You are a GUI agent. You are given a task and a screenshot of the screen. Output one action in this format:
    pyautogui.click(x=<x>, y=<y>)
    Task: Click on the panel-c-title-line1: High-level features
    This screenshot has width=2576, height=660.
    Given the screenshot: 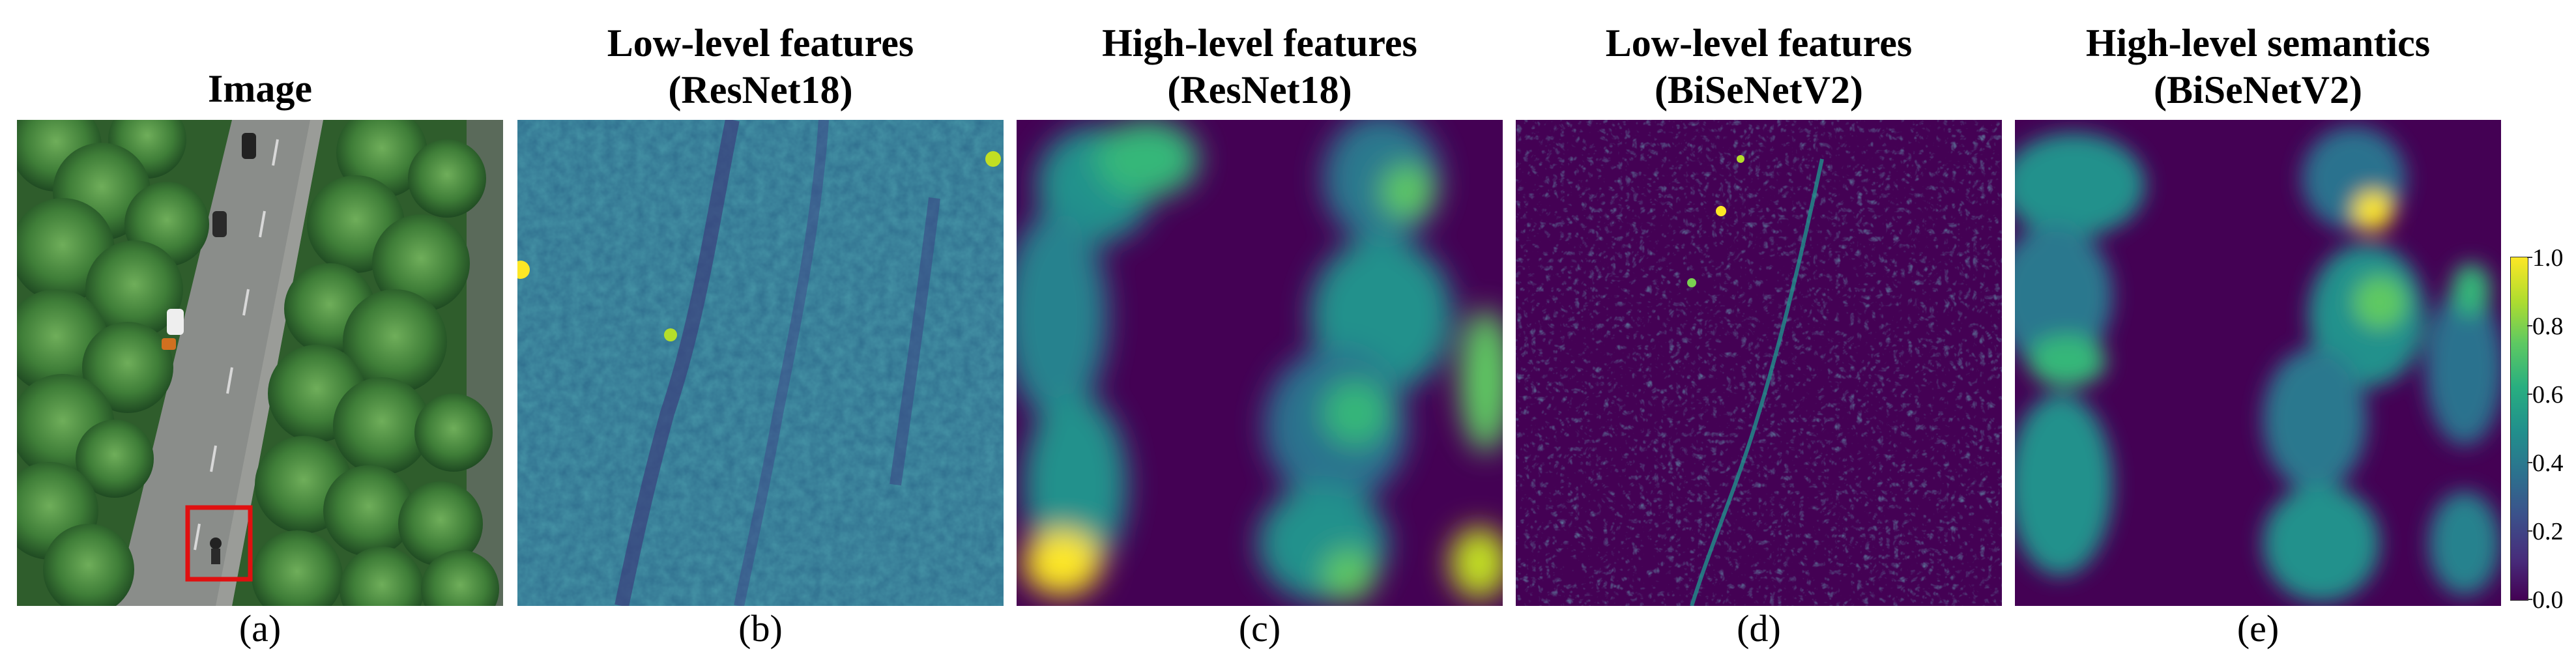 What is the action you would take?
    pyautogui.click(x=1259, y=43)
    